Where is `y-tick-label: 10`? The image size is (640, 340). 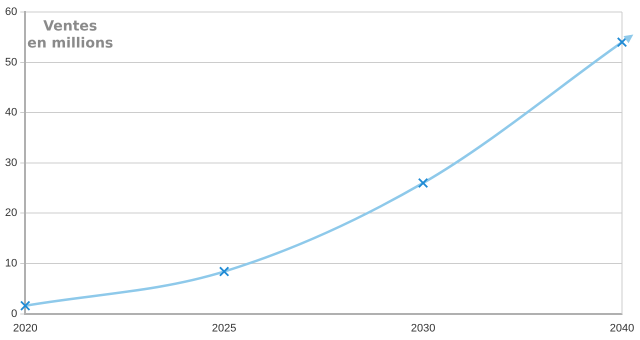
y-tick-label: 10 is located at coordinates (11, 264).